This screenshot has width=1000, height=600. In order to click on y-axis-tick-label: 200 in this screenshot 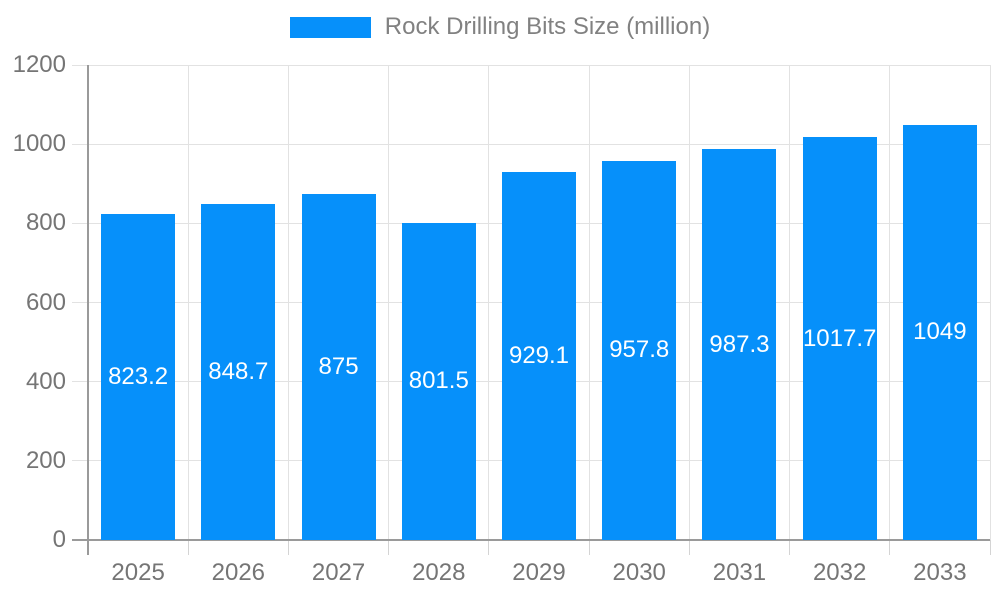, I will do `click(45, 460)`.